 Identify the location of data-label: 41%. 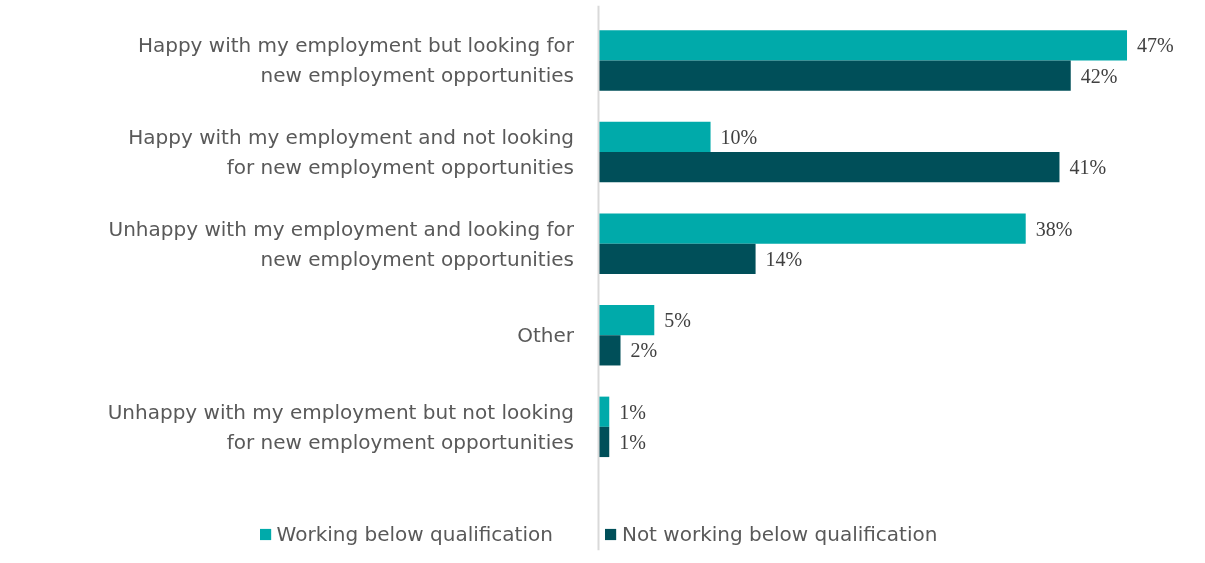
(1088, 167).